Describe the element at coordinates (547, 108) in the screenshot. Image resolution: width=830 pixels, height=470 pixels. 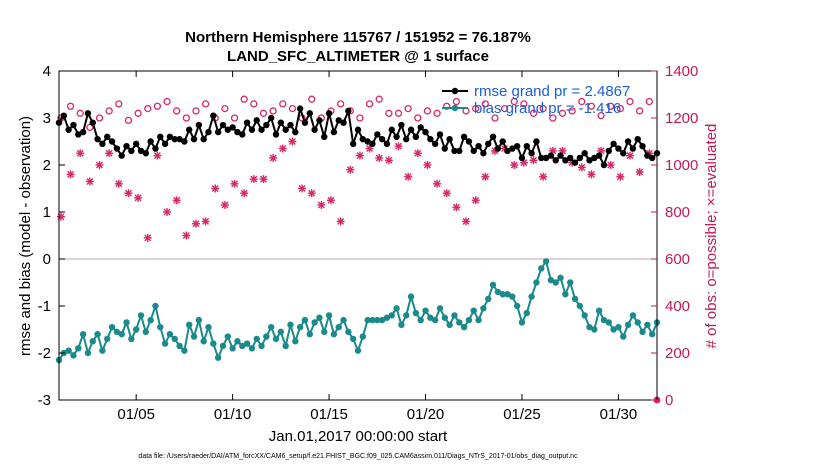
I see `legend-bias-label: bias grand pr = -1.416` at that location.